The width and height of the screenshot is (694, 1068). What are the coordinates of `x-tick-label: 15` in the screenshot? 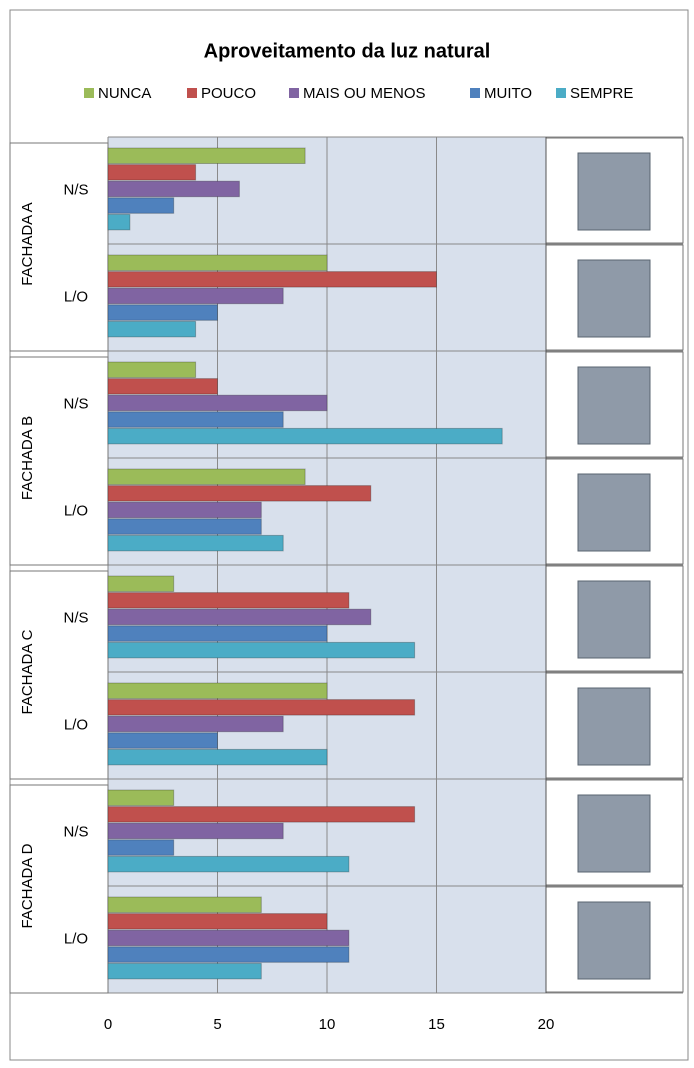 It's located at (436, 1024).